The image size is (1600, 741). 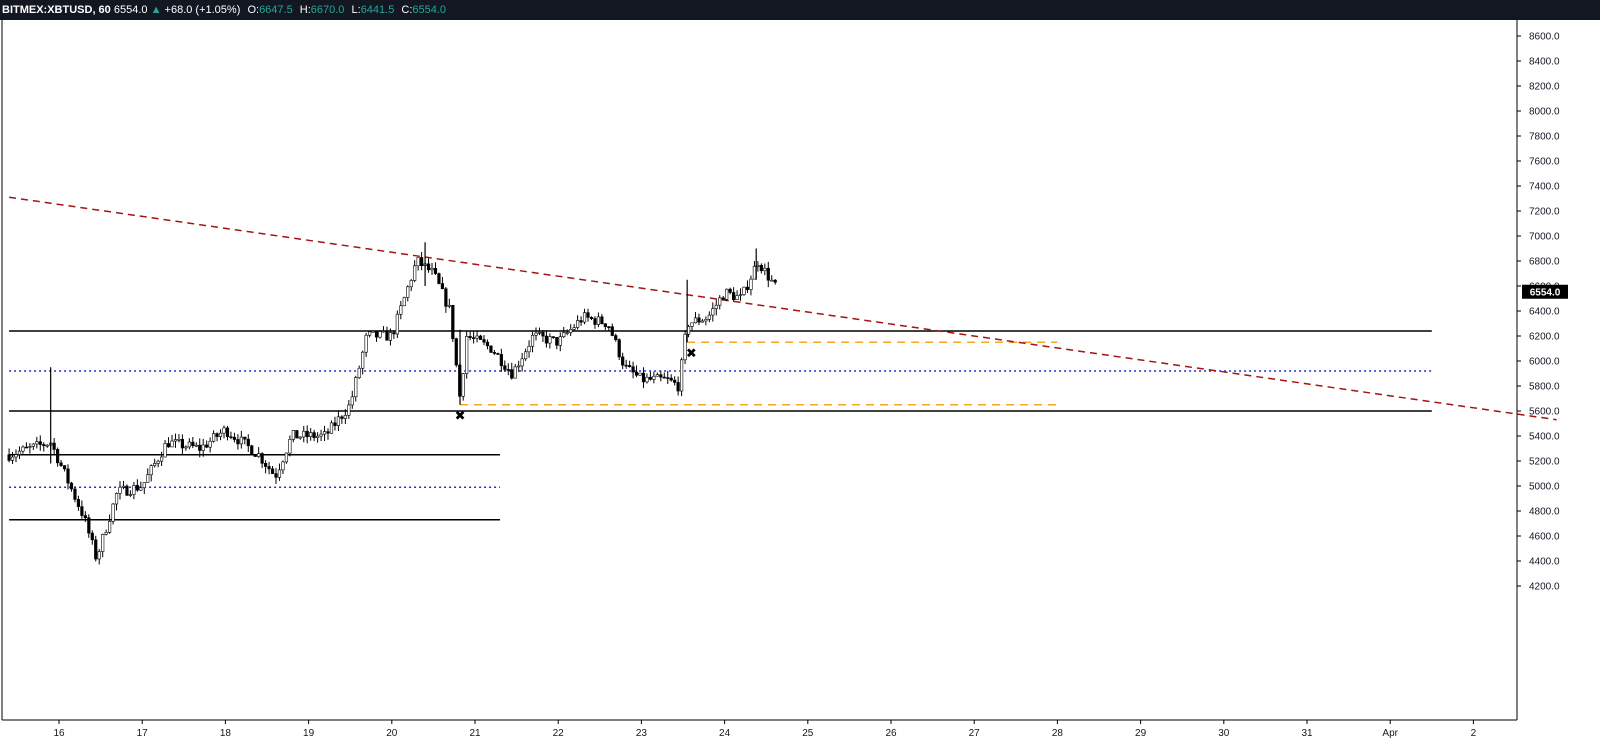 I want to click on x-tick-label: 17, so click(x=143, y=733).